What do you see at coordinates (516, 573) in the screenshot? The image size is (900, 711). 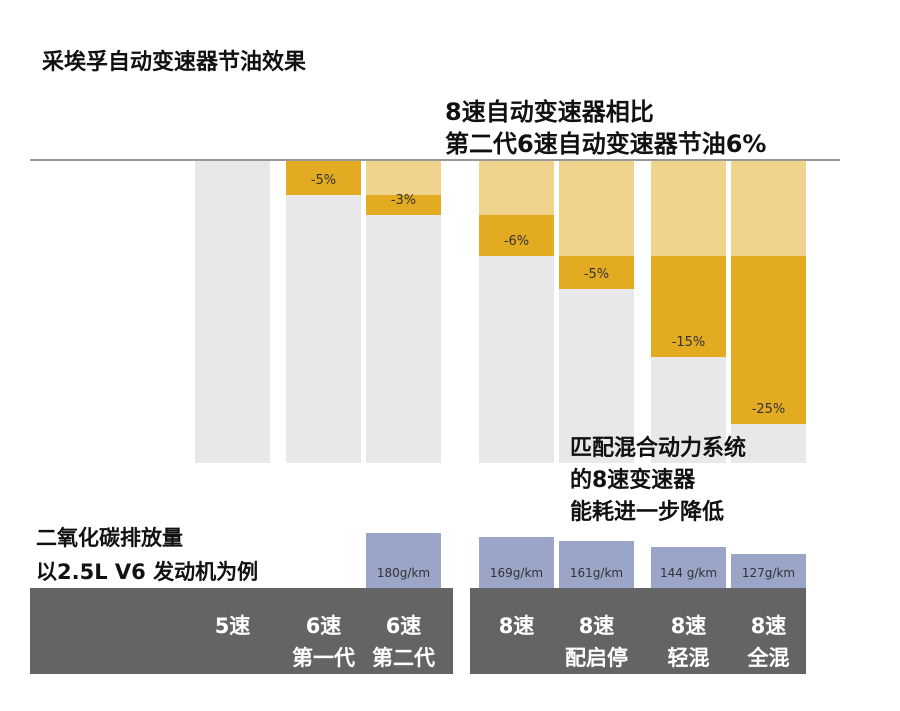 I see `co2-value-label: 169g/km` at bounding box center [516, 573].